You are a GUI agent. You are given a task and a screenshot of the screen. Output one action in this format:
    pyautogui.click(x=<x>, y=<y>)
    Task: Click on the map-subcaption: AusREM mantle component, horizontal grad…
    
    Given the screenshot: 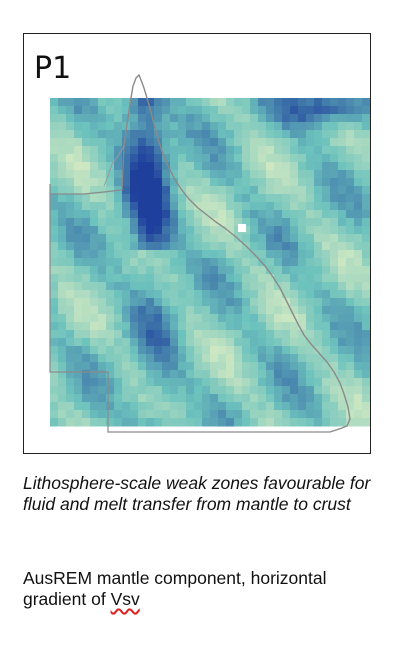 What is the action you would take?
    pyautogui.click(x=208, y=589)
    